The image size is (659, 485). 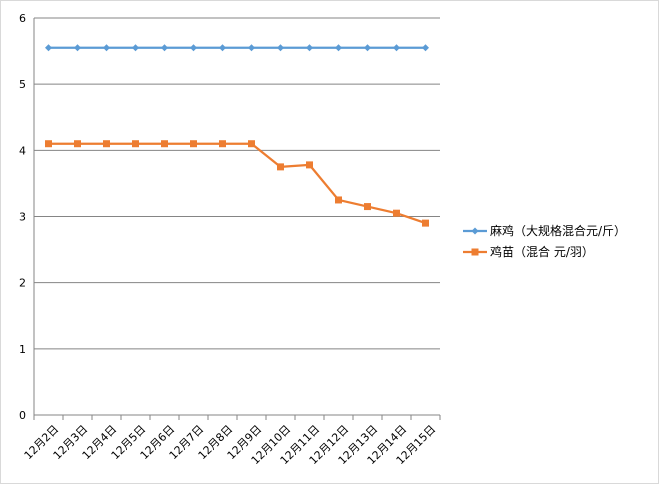 I want to click on legend: 麻鸡（大规格混合元/斤） 鸡苗（混合 元/羽）, so click(x=544, y=241).